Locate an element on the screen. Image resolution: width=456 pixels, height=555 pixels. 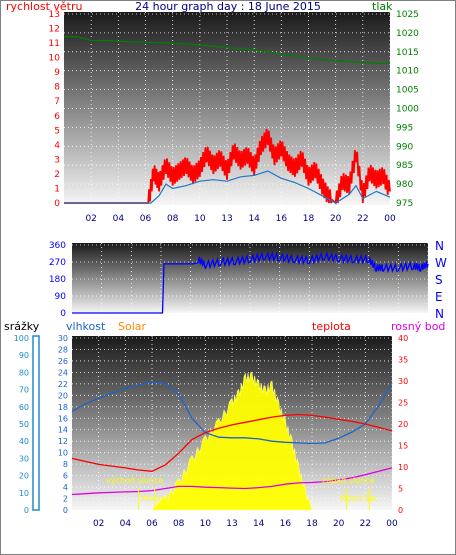
y-tick-label-left: 4 is located at coordinates (57, 146).